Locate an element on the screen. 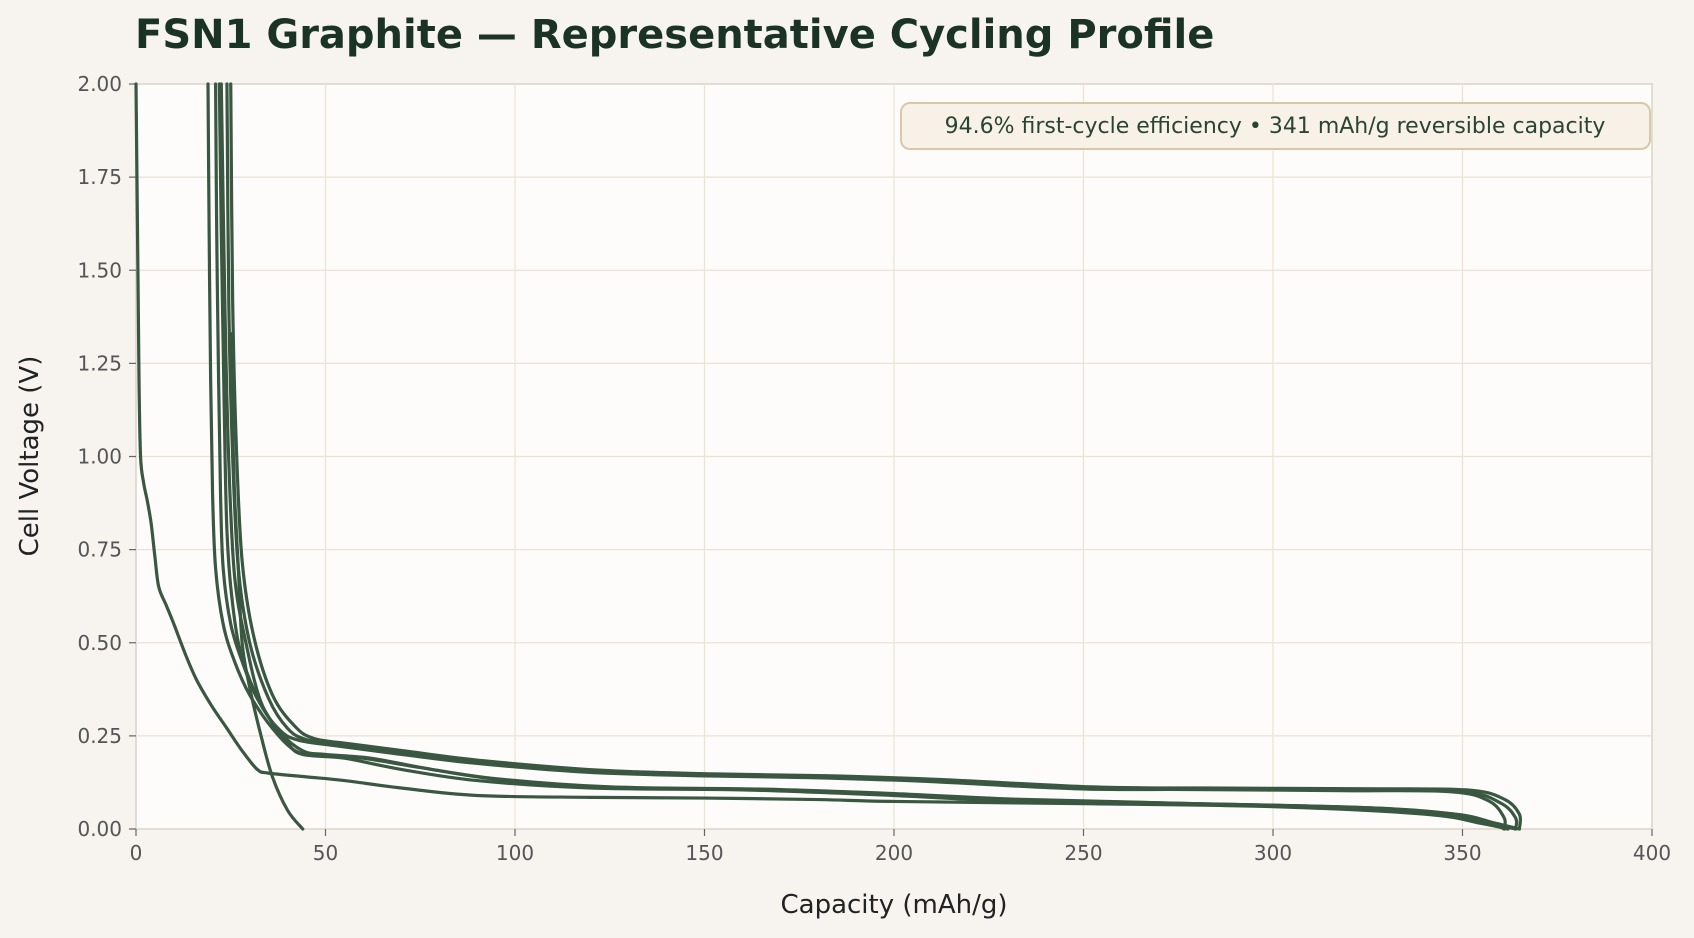 The height and width of the screenshot is (938, 1694). x-tick-label: 350 is located at coordinates (1462, 853).